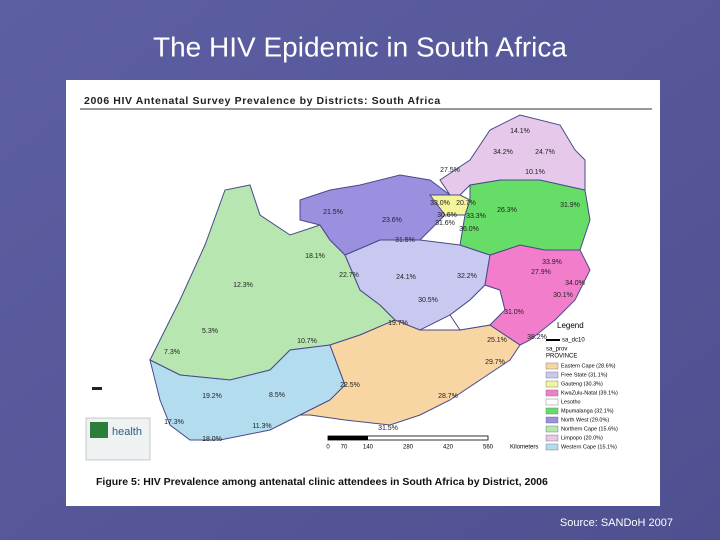 This screenshot has height=540, width=720. Describe the element at coordinates (571, 402) in the screenshot. I see `legend-label: Lesotho` at that location.